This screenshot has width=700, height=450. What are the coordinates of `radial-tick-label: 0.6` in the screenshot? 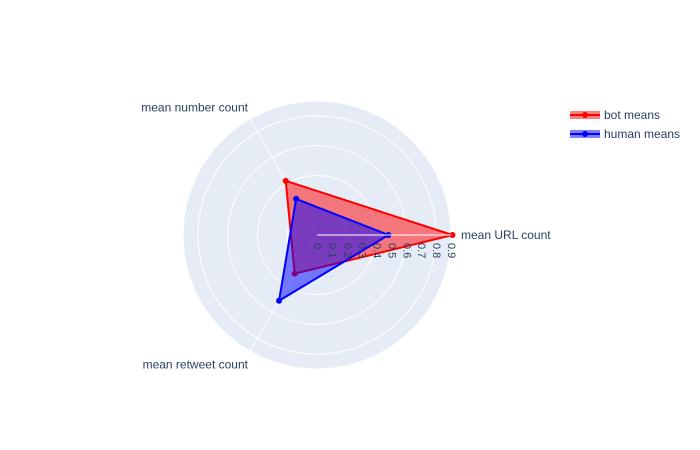 It's located at (406, 250).